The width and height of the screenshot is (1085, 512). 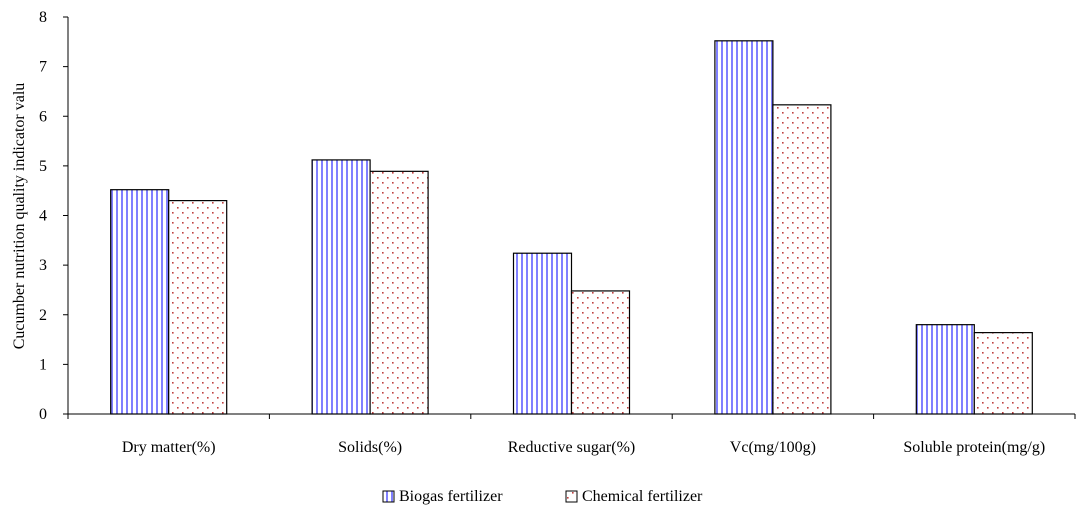 I want to click on y-tick-label: 3, so click(x=43, y=265).